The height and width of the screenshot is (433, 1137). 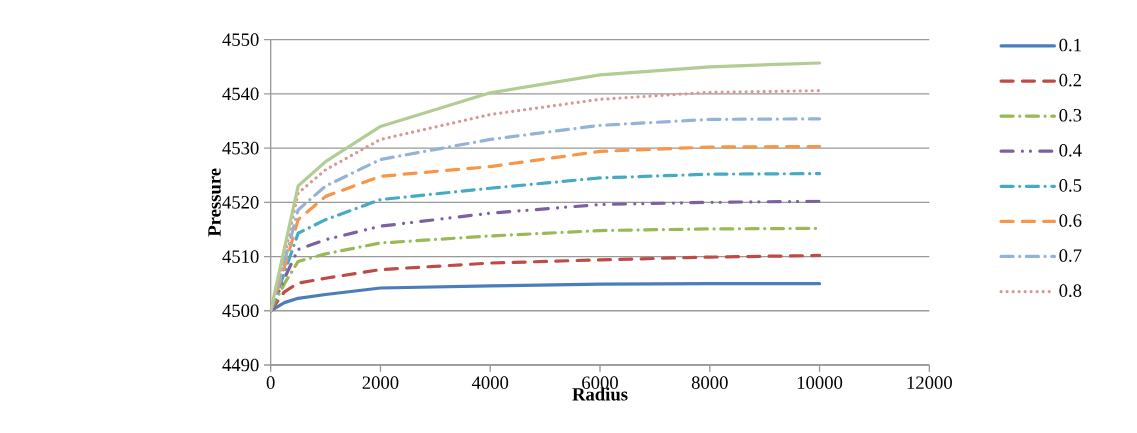 I want to click on x-tick-label: 2000, so click(x=380, y=382).